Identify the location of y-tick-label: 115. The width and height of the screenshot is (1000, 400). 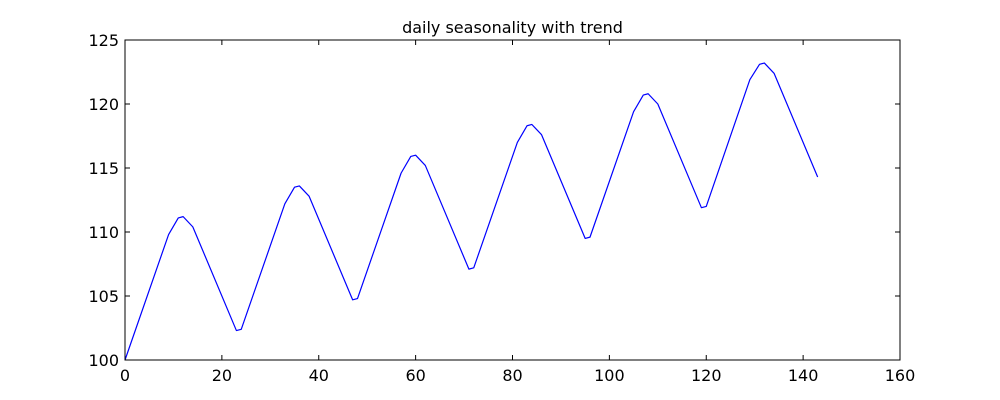
(103, 168).